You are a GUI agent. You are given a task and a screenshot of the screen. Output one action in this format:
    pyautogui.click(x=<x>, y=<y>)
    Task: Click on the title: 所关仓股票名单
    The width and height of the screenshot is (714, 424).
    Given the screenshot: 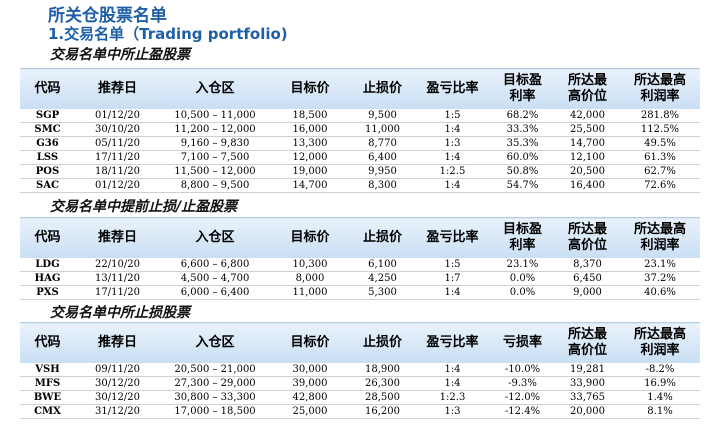 What is the action you would take?
    pyautogui.click(x=107, y=16)
    